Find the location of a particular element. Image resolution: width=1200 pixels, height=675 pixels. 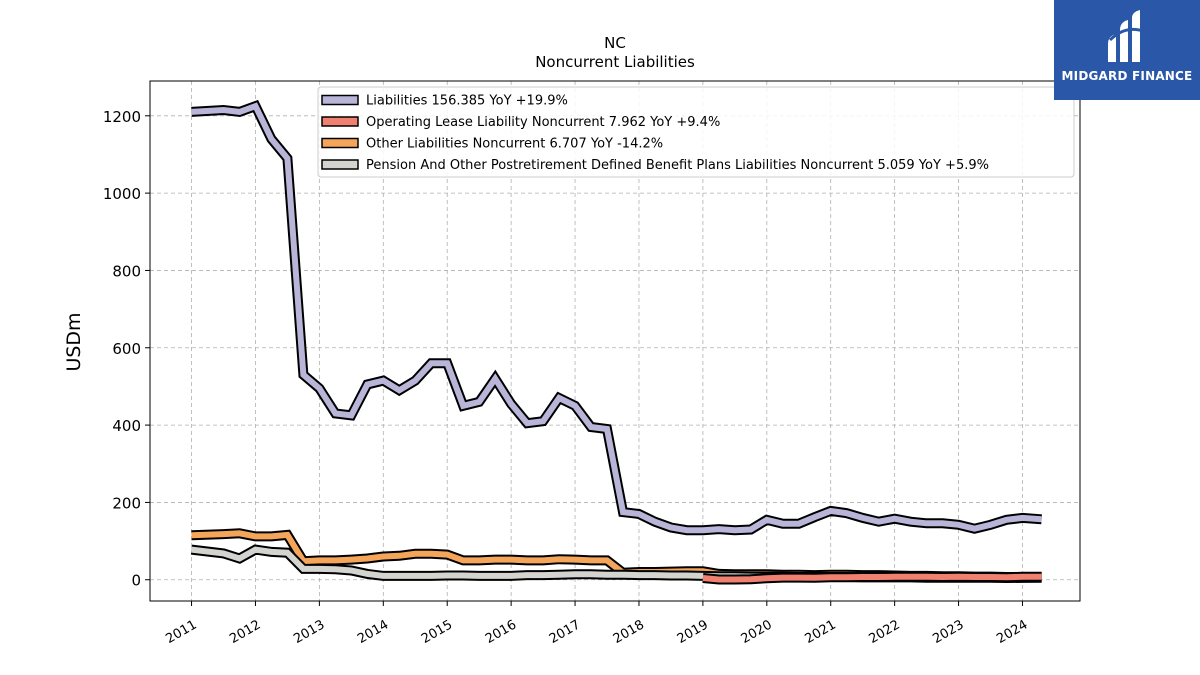

x-tick-label: 2022 is located at coordinates (884, 632).